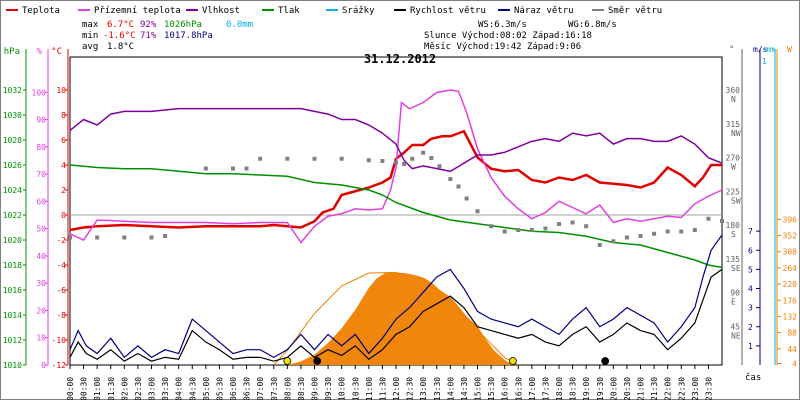  Describe the element at coordinates (63, 140) in the screenshot. I see `temperature-tick-label: 6` at that location.